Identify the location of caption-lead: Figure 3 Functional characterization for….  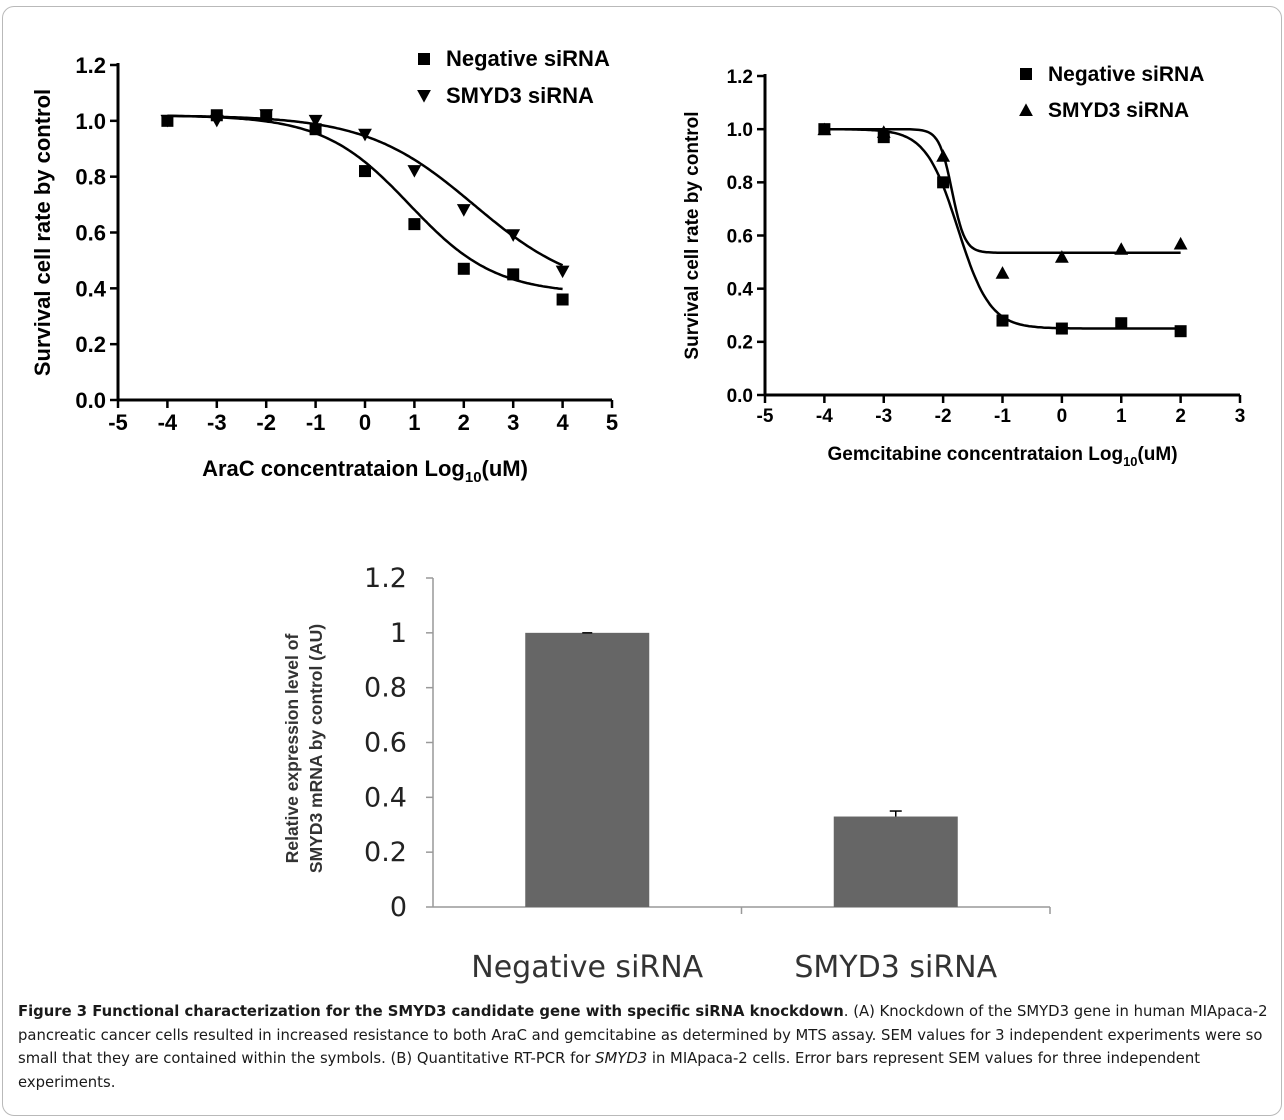
(431, 1011).